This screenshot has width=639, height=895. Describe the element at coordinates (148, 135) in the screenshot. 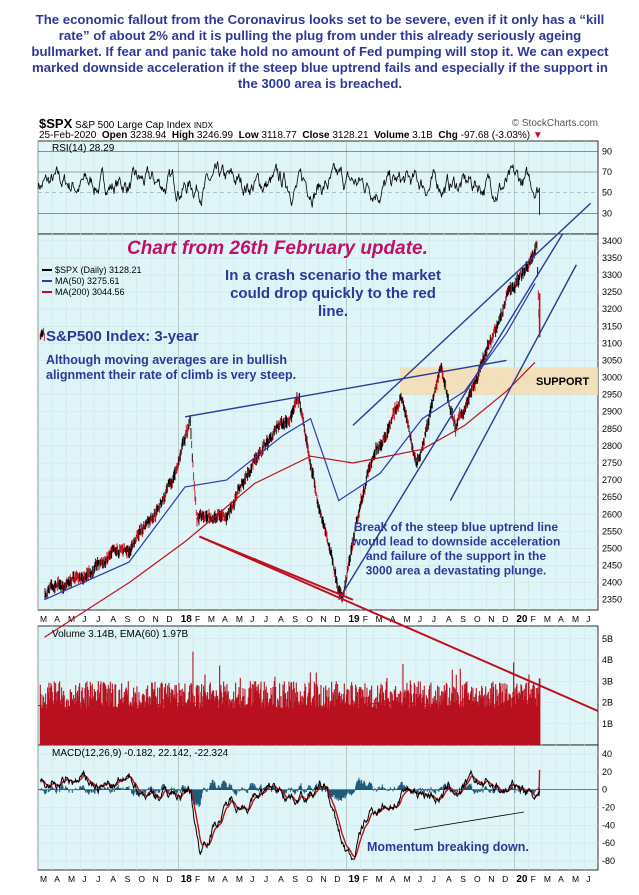

I see `open-value: 3238.94` at that location.